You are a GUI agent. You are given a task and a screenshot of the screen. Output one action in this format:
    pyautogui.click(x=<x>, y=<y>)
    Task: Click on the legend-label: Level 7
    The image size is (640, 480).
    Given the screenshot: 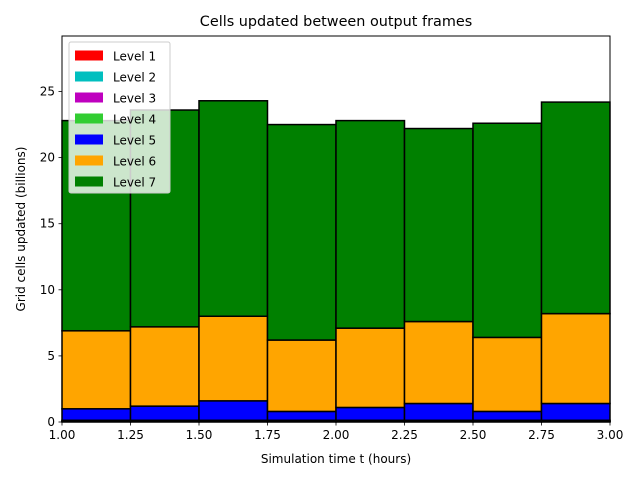 What is the action you would take?
    pyautogui.click(x=134, y=183)
    